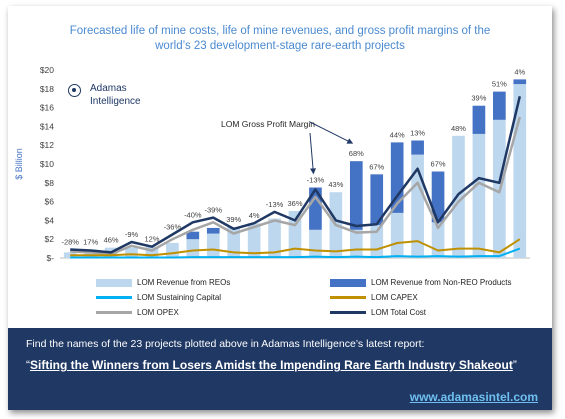 The image size is (565, 419). What do you see at coordinates (397, 134) in the screenshot?
I see `margin-label: 44%` at bounding box center [397, 134].